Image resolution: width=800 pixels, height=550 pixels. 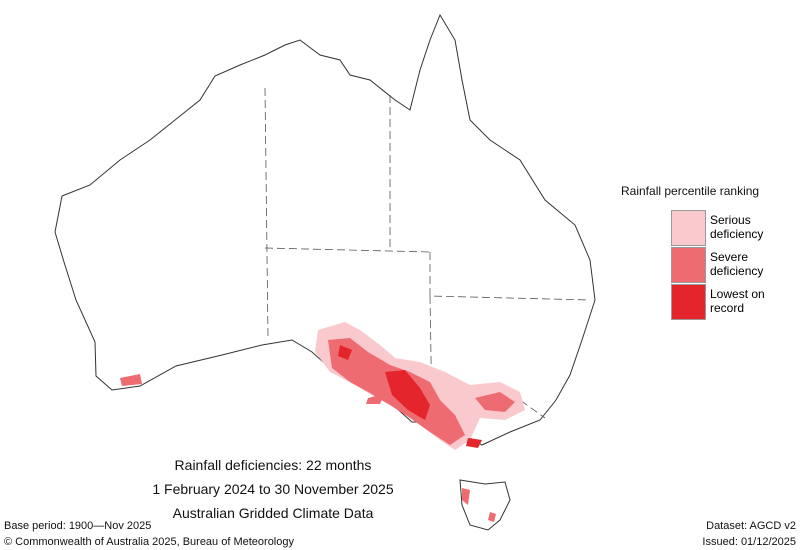 I want to click on map-title: Rainfall deficiencies: 22 months, so click(x=273, y=465).